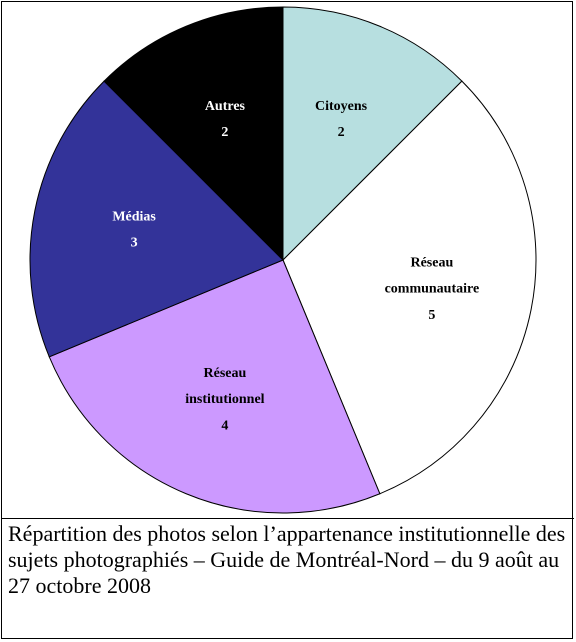  I want to click on slice-label: Réseau communautaire, so click(432, 276).